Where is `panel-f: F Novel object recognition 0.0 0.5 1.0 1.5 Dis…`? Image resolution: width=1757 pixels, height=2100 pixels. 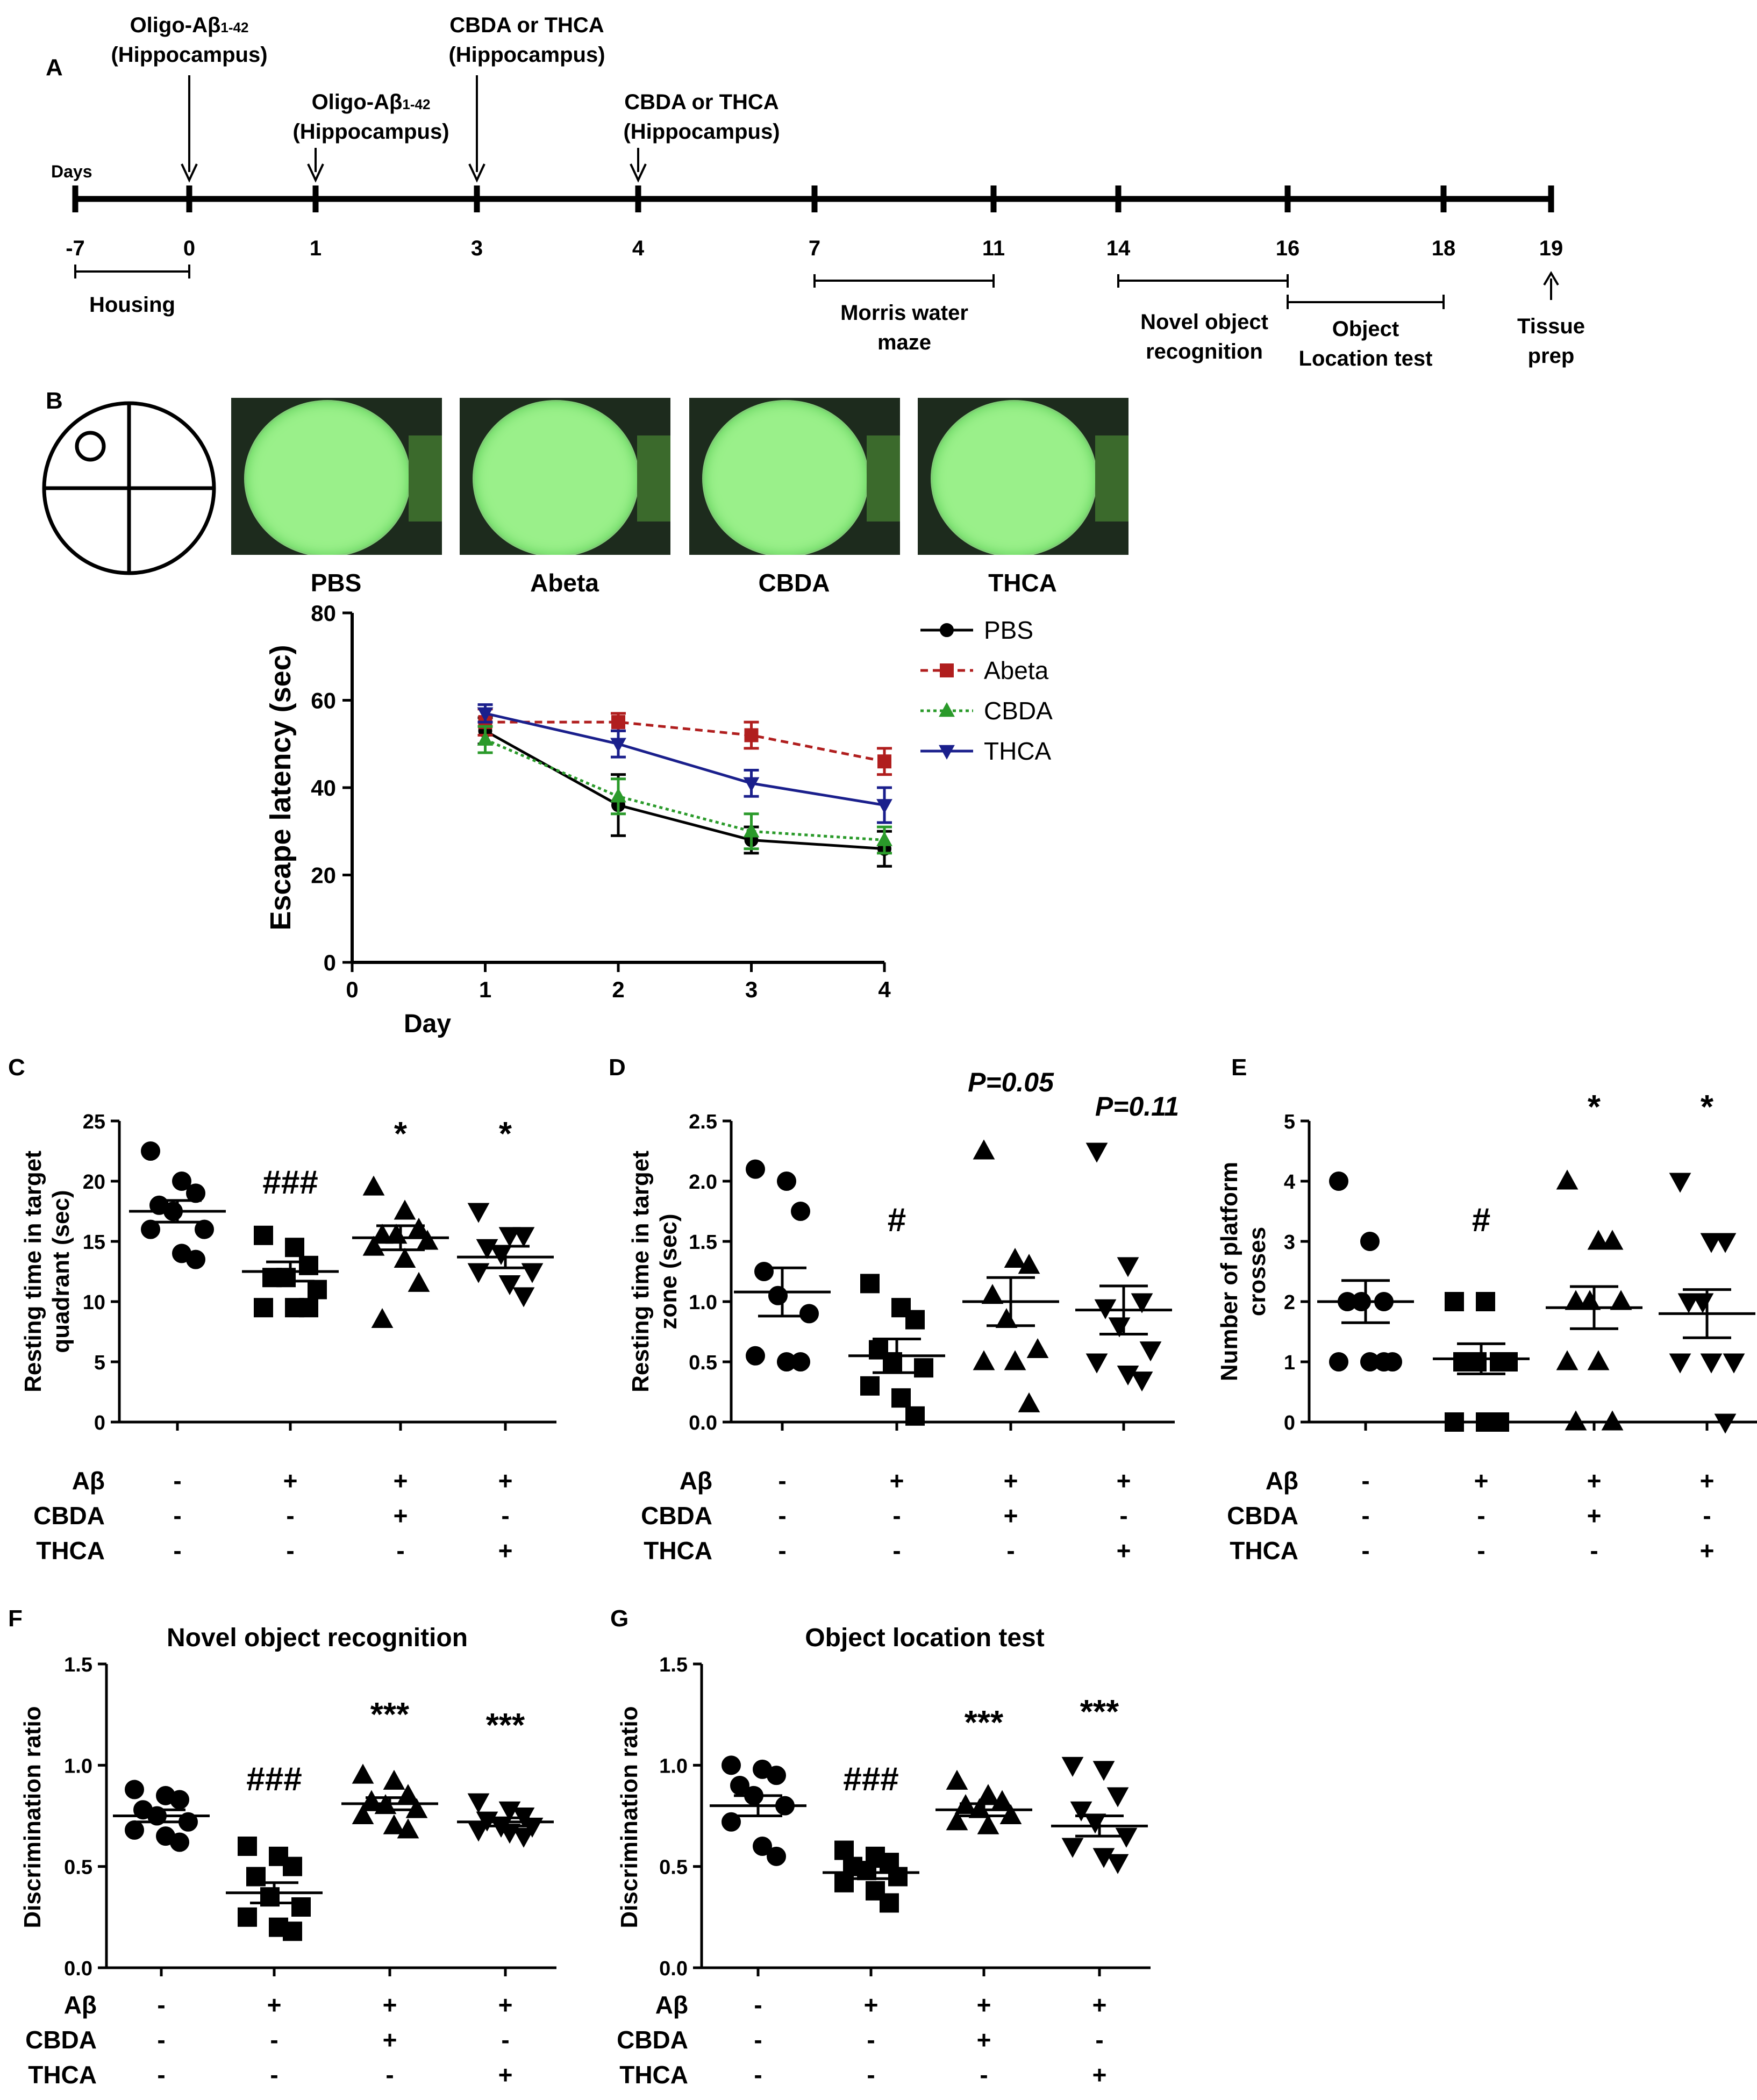
panel-f: F Novel object recognition 0.0 0.5 1.0 1.5 Dis… is located at coordinates (282, 1847).